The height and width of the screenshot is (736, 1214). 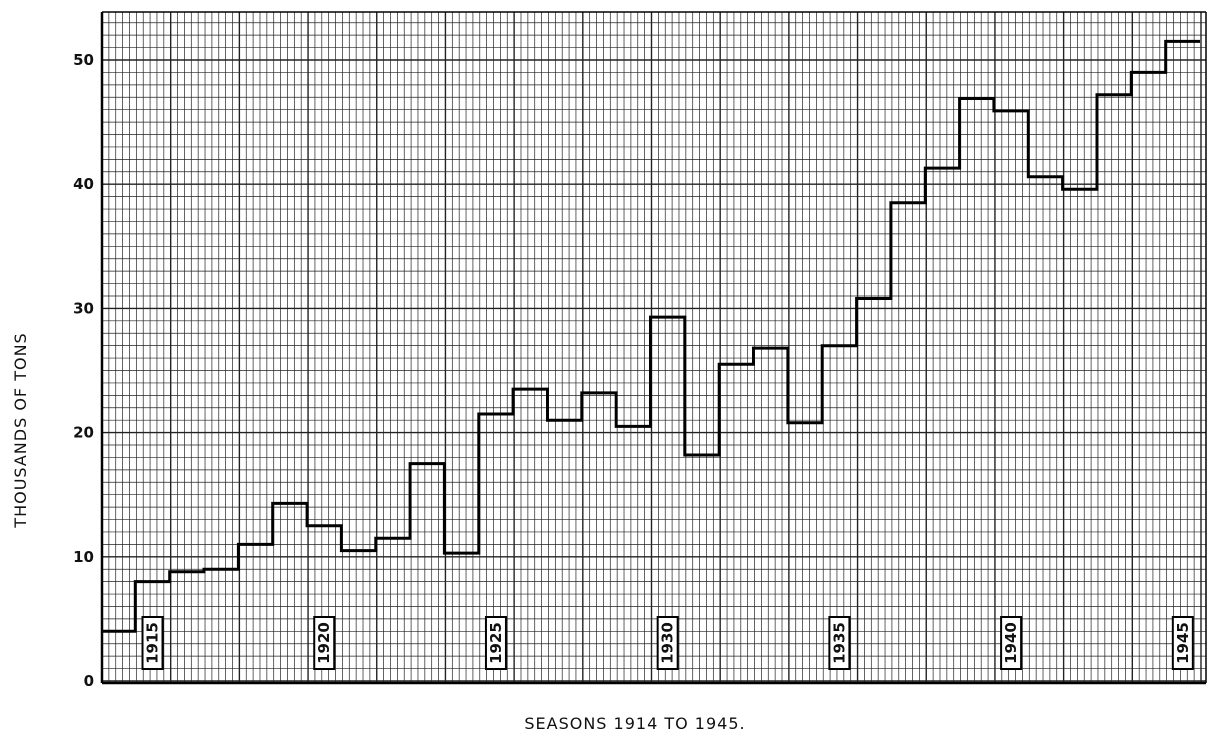 I want to click on y-tick-label: 10, so click(x=83, y=557).